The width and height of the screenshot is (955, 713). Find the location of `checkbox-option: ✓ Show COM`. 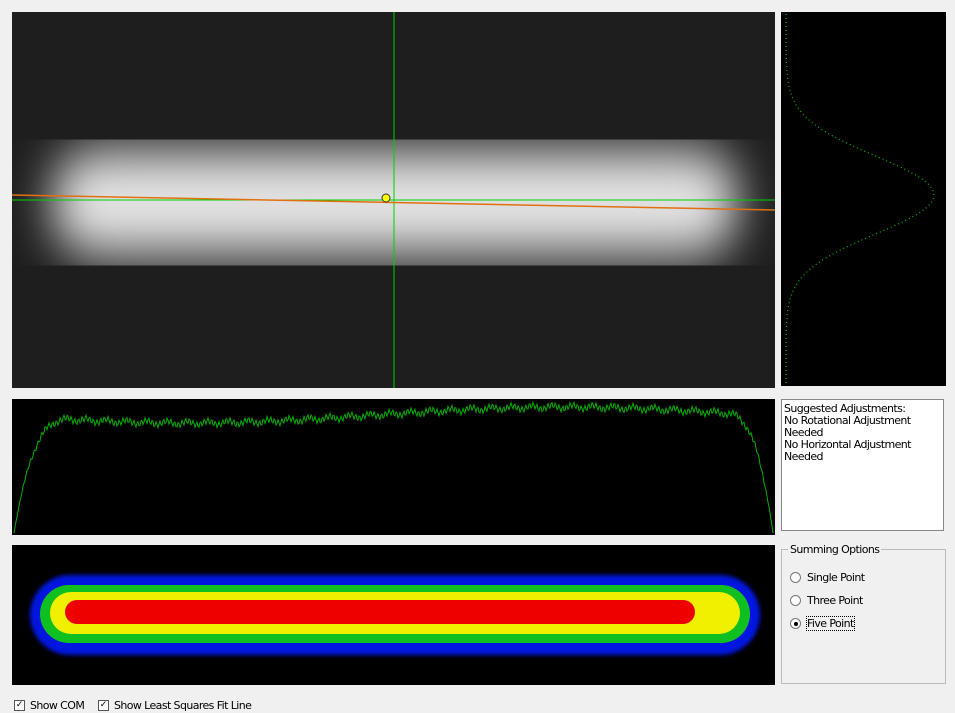

checkbox-option: ✓ Show COM is located at coordinates (49, 705).